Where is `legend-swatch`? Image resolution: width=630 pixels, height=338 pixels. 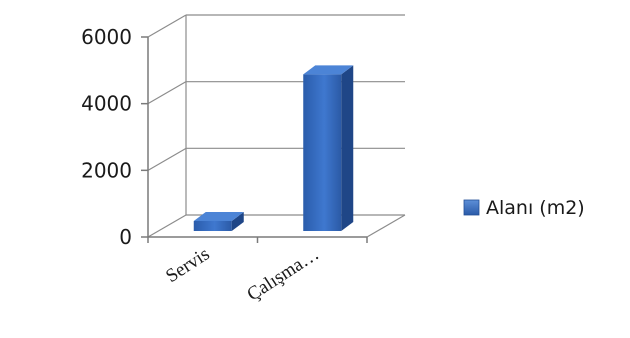 legend-swatch is located at coordinates (471, 207).